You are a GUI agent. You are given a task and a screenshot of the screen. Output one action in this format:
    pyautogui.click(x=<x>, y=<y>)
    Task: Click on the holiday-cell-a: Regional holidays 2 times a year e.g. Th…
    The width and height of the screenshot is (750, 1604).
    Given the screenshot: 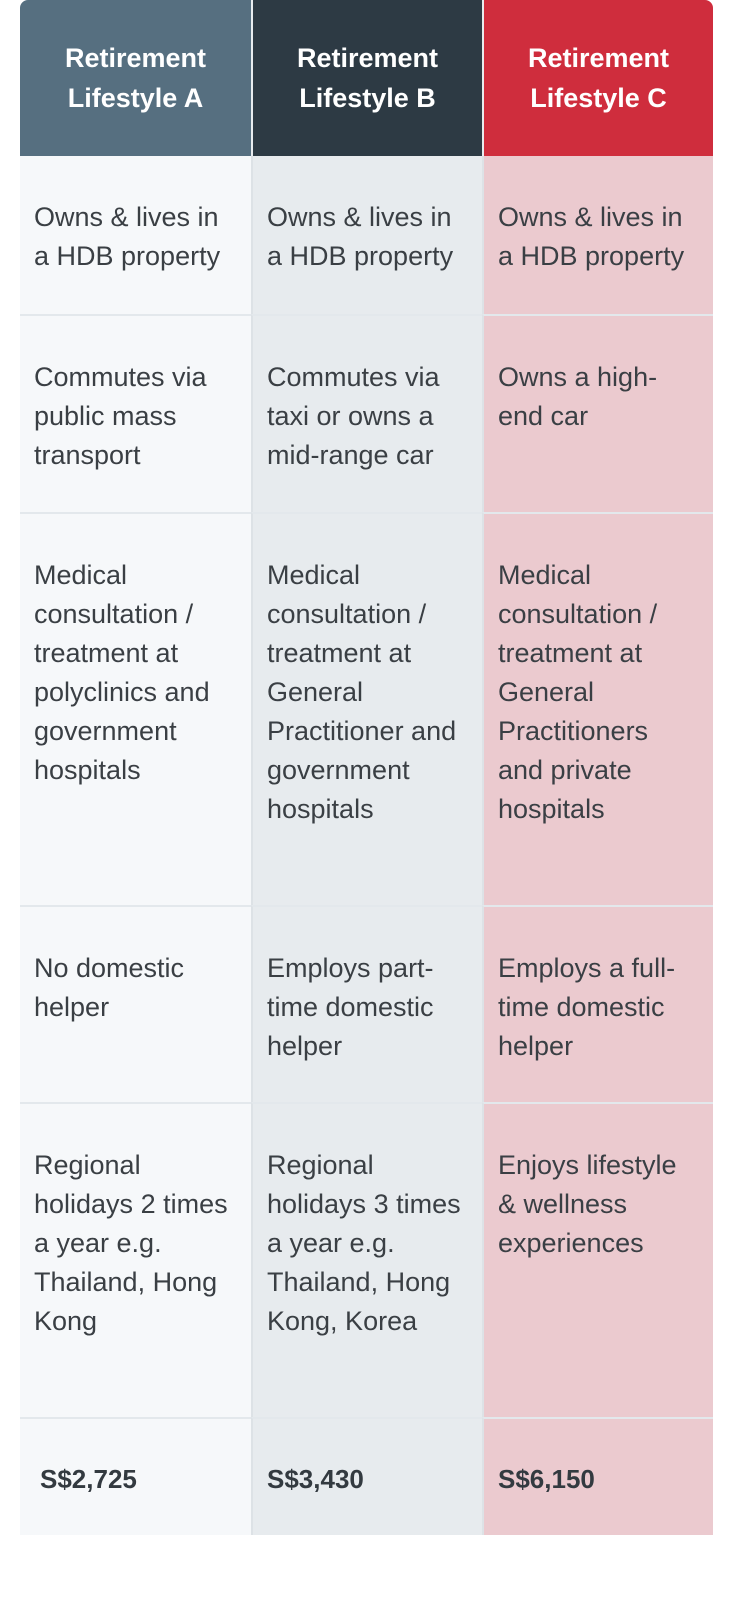 What is the action you would take?
    pyautogui.click(x=135, y=1259)
    